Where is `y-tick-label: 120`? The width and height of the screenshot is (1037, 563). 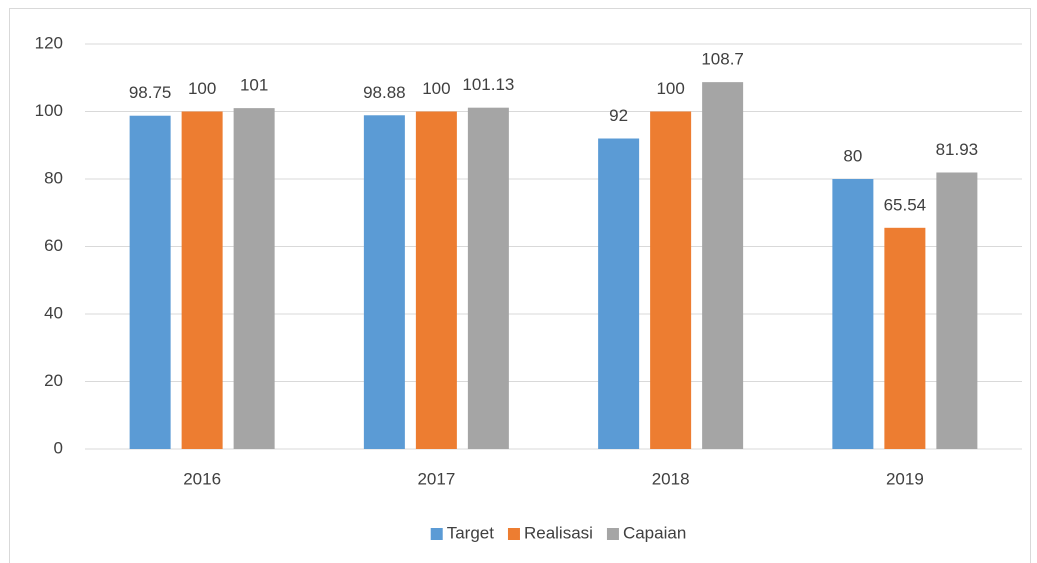 y-tick-label: 120 is located at coordinates (49, 42).